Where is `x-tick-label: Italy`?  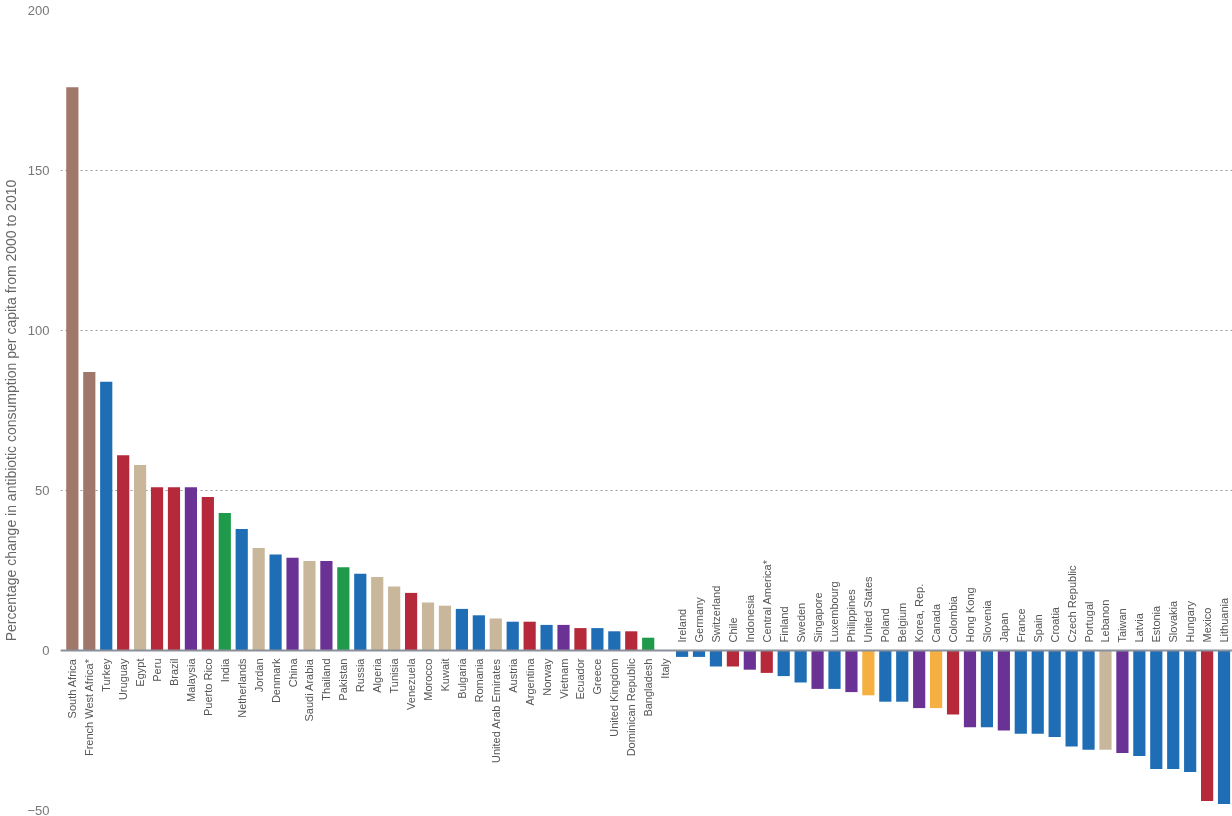
x-tick-label: Italy is located at coordinates (665, 668).